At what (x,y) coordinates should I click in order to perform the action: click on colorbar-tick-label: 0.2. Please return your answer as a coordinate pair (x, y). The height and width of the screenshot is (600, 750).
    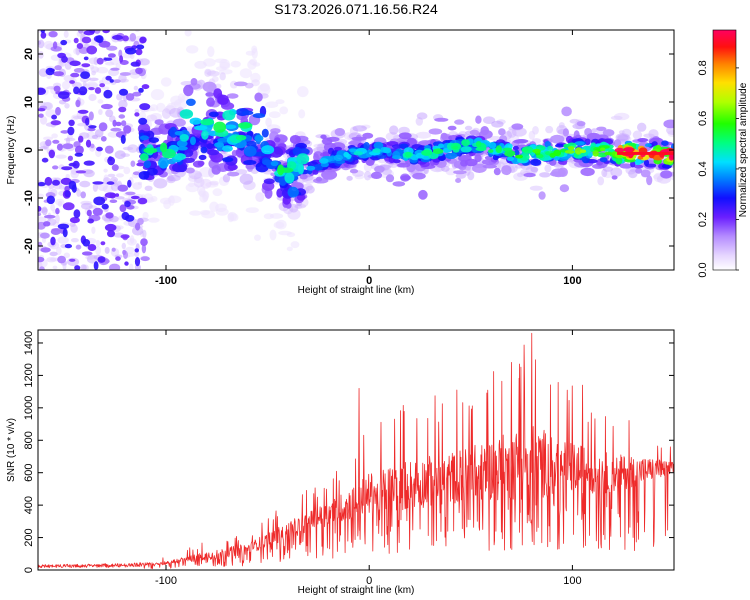
    Looking at the image, I should click on (703, 219).